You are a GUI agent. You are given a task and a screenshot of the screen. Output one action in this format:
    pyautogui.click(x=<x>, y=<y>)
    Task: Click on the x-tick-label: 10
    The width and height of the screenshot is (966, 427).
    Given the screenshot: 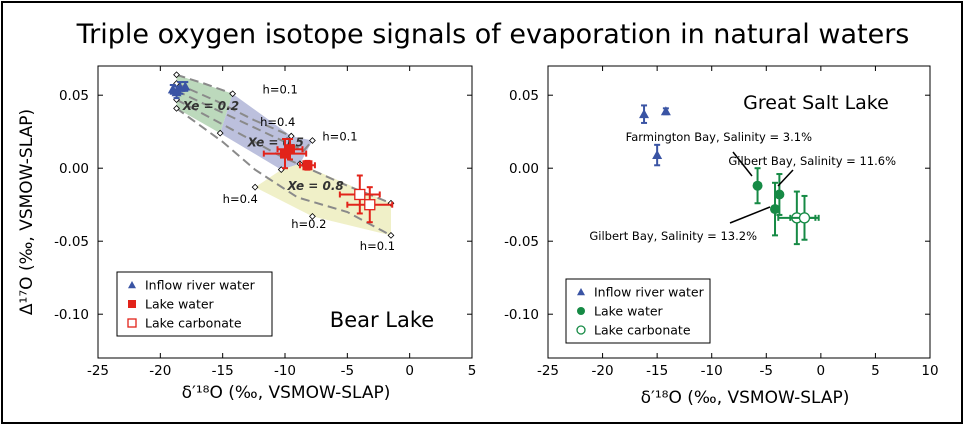 What is the action you would take?
    pyautogui.click(x=929, y=371)
    